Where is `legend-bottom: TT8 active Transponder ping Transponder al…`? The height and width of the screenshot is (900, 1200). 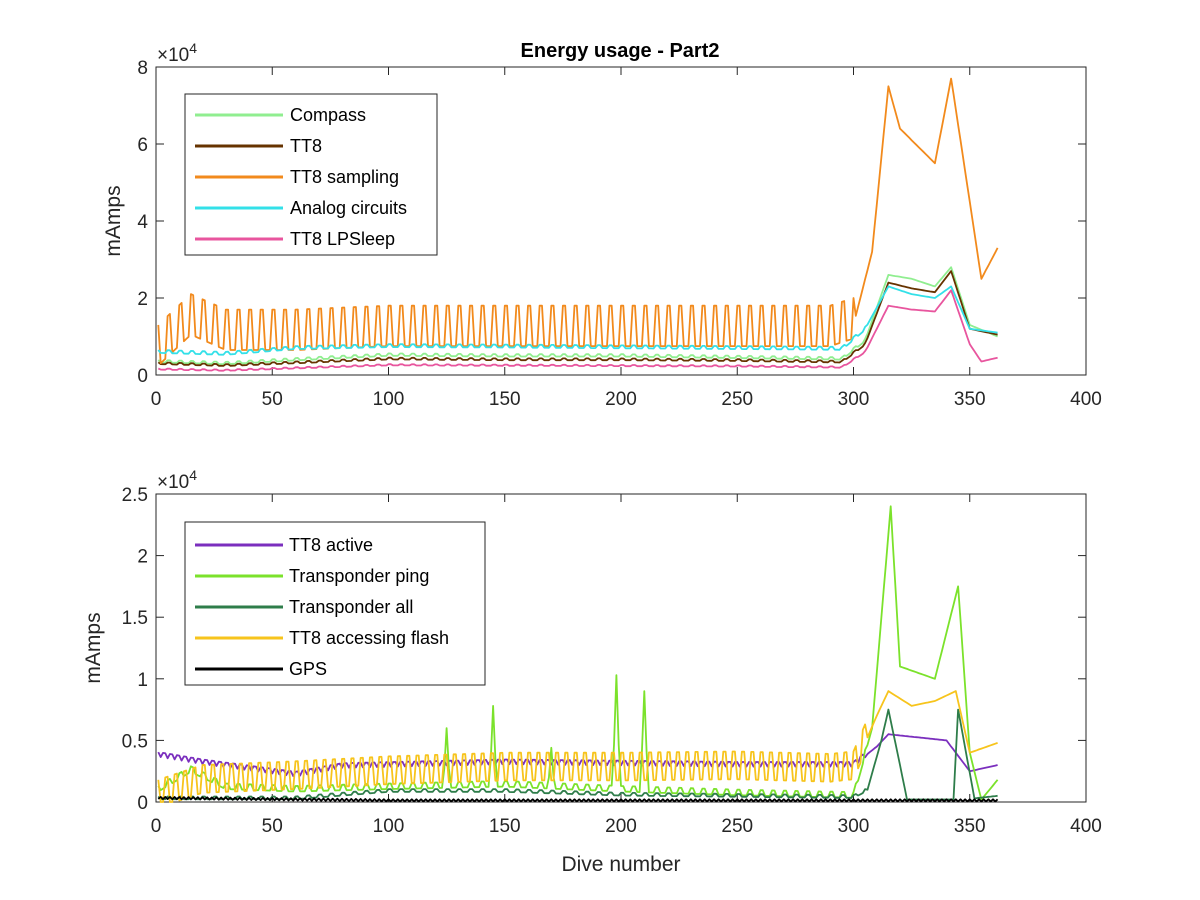
legend-bottom: TT8 active Transponder ping Transponder al… is located at coordinates (335, 603).